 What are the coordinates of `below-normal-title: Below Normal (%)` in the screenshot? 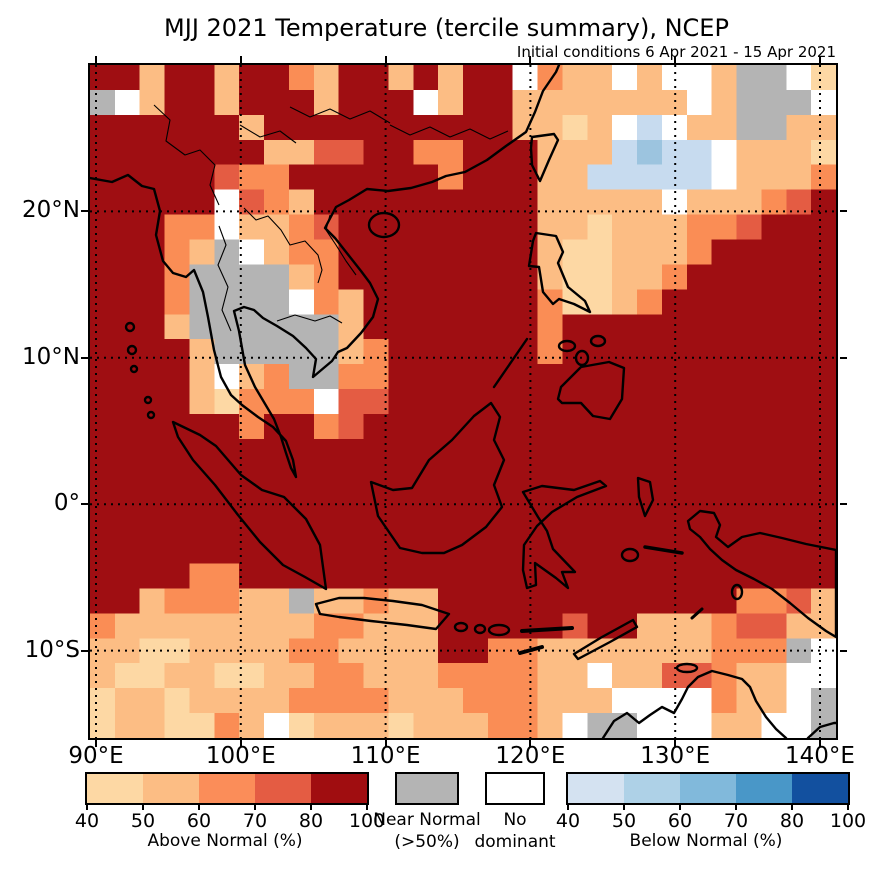 It's located at (706, 841).